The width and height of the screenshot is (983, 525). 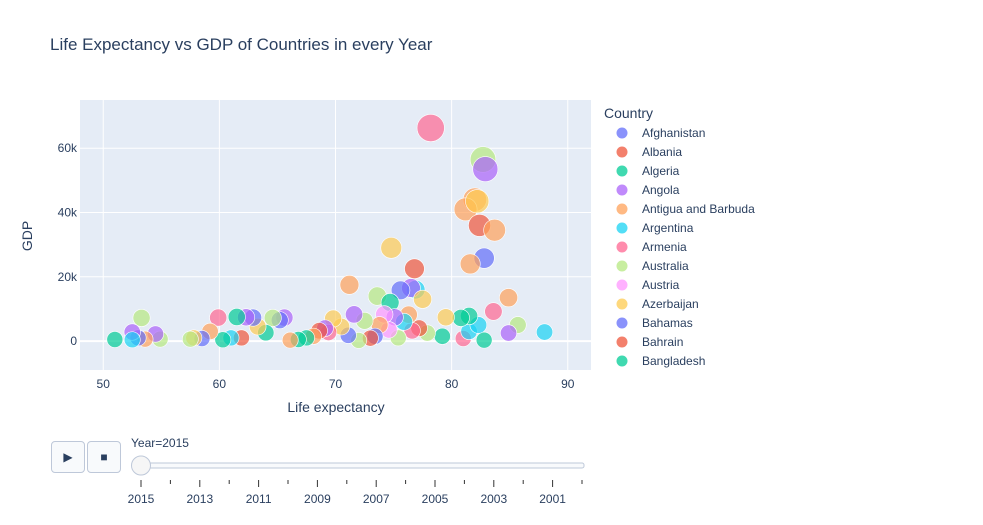 I want to click on x-tick-label: 70, so click(x=336, y=384).